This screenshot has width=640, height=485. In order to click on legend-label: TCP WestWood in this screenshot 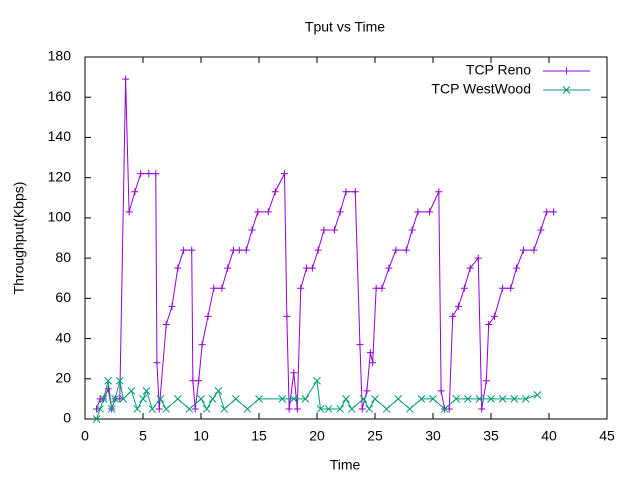, I will do `click(481, 89)`.